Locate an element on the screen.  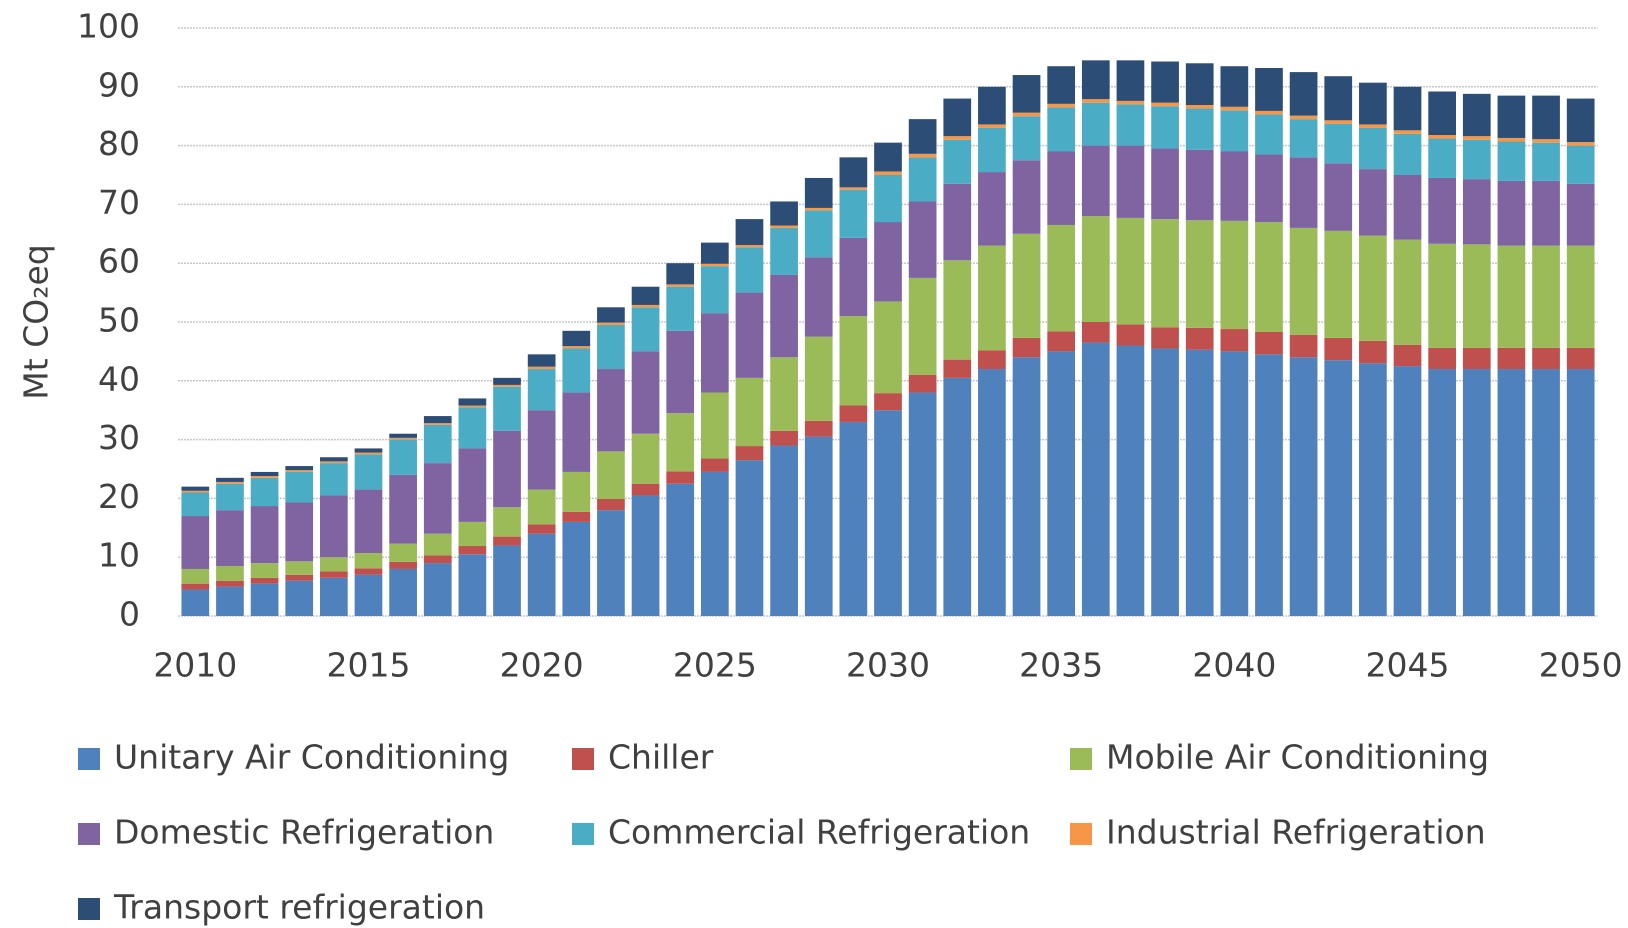
x-tick-label: 2025 is located at coordinates (715, 665).